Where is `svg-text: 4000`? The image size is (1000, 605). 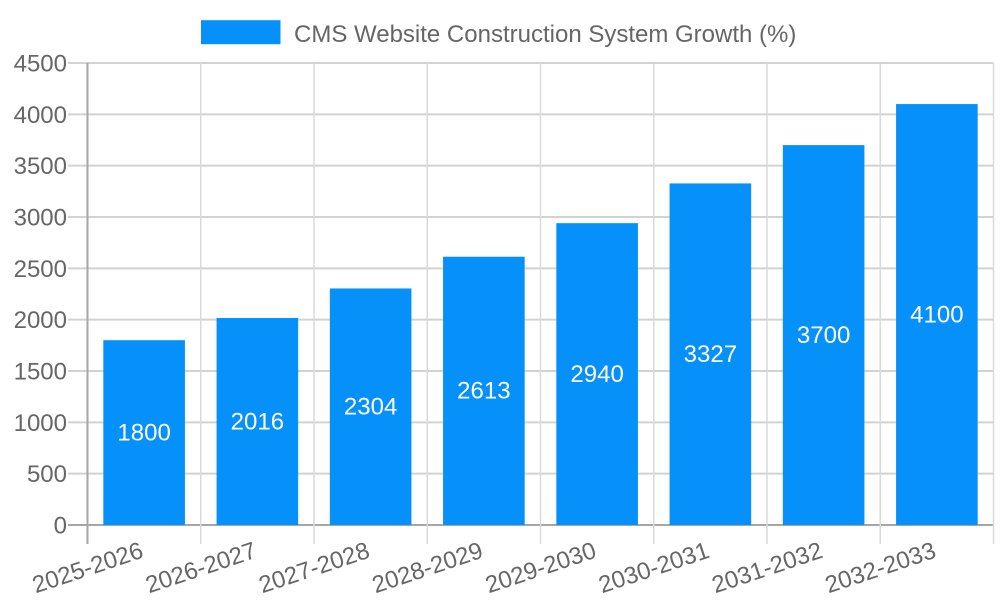 svg-text: 4000 is located at coordinates (40, 115).